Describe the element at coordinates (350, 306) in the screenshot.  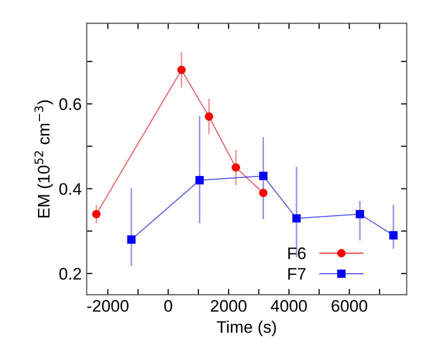
I see `x-tick-label: 6000` at that location.